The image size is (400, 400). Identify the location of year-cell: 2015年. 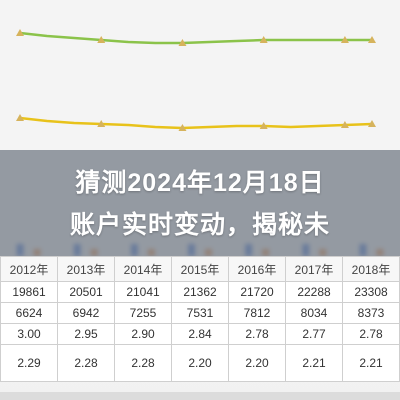
(200, 269).